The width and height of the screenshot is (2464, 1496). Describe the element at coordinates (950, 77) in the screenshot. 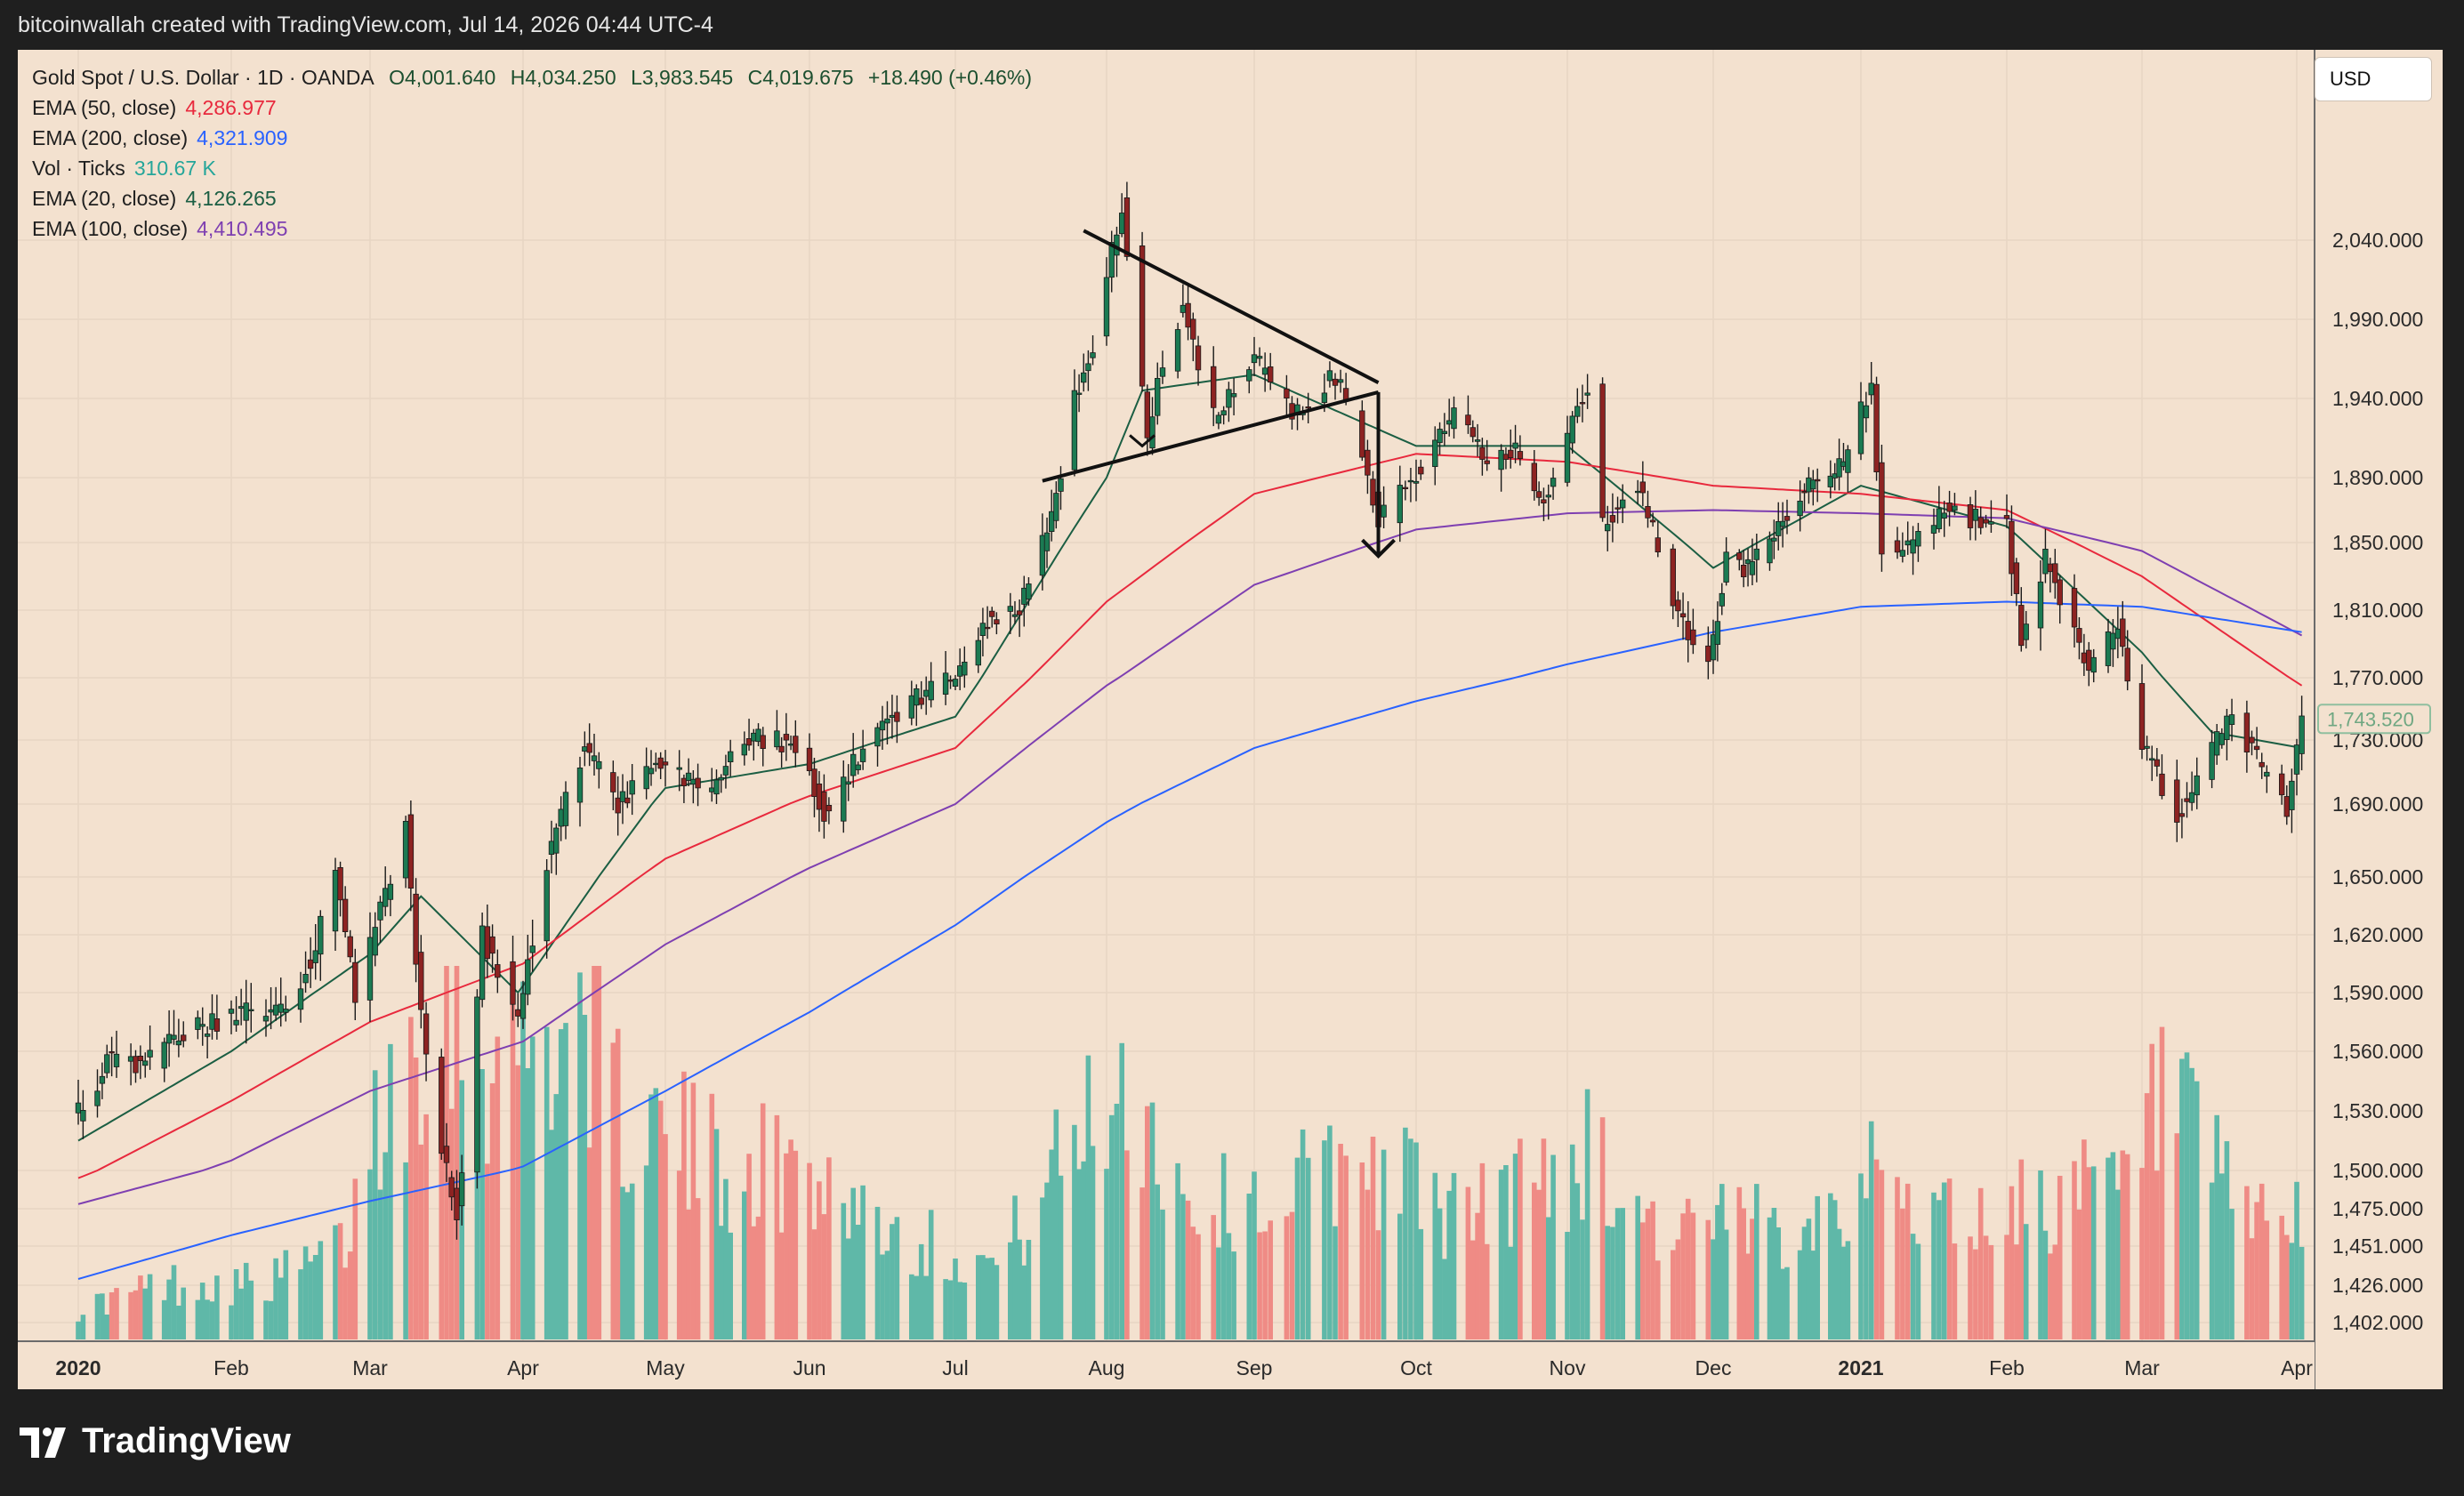

I see `change-value: +18.490 (+0.46%)` at that location.